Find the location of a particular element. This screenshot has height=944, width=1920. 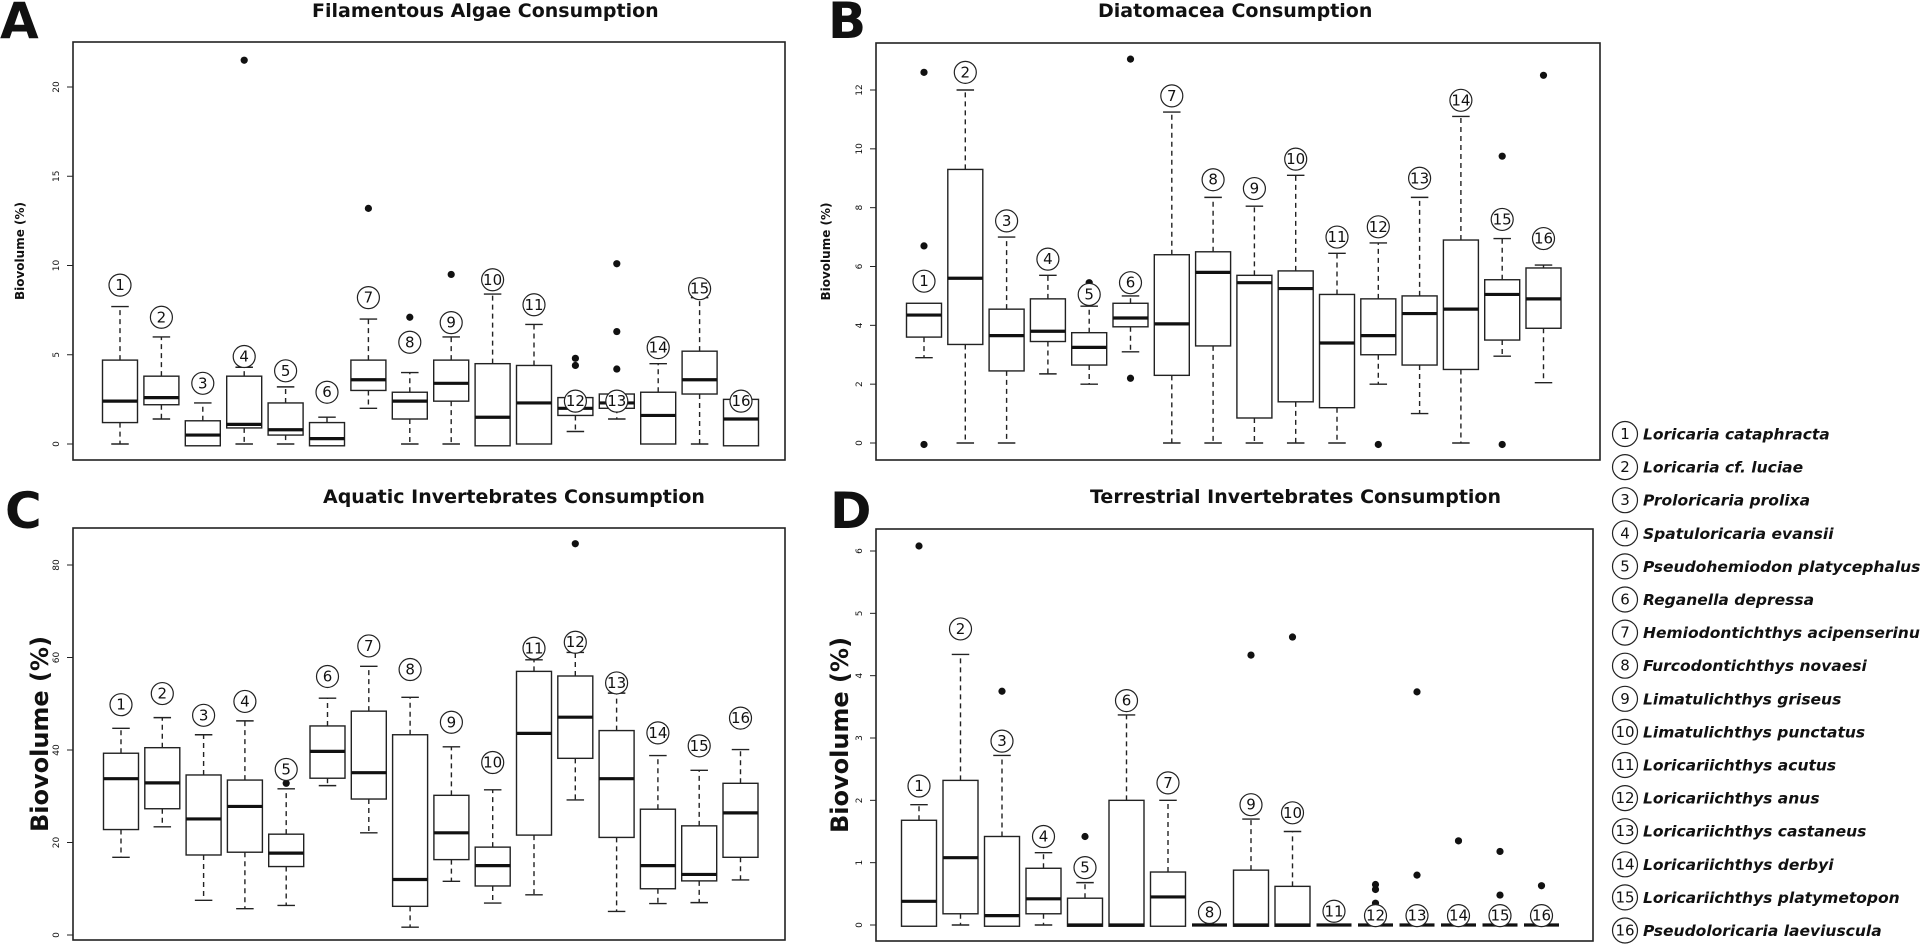

y-tick-label: 20 is located at coordinates (57, 843).